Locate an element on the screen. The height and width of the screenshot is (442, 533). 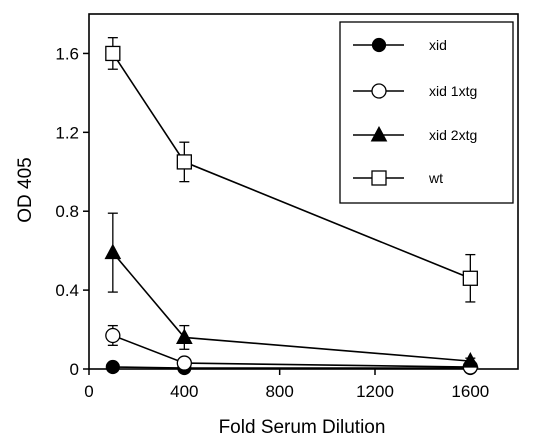
data-point-xid is located at coordinates (112, 367).